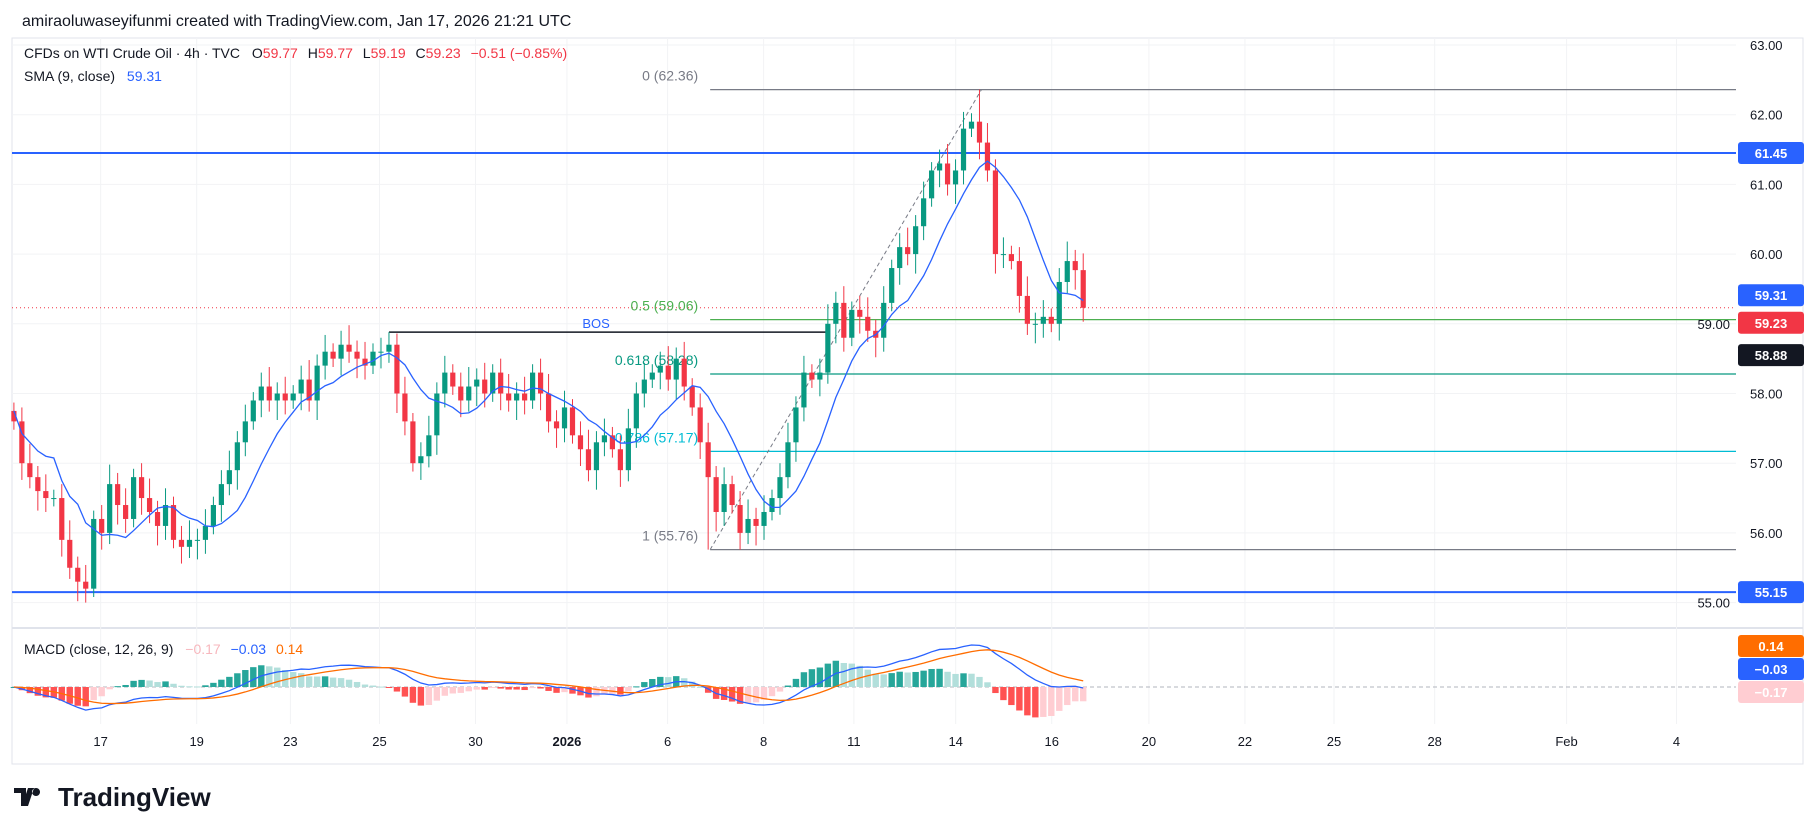 The image size is (1815, 834). Describe the element at coordinates (873, 681) in the screenshot. I see `macd-pane` at that location.